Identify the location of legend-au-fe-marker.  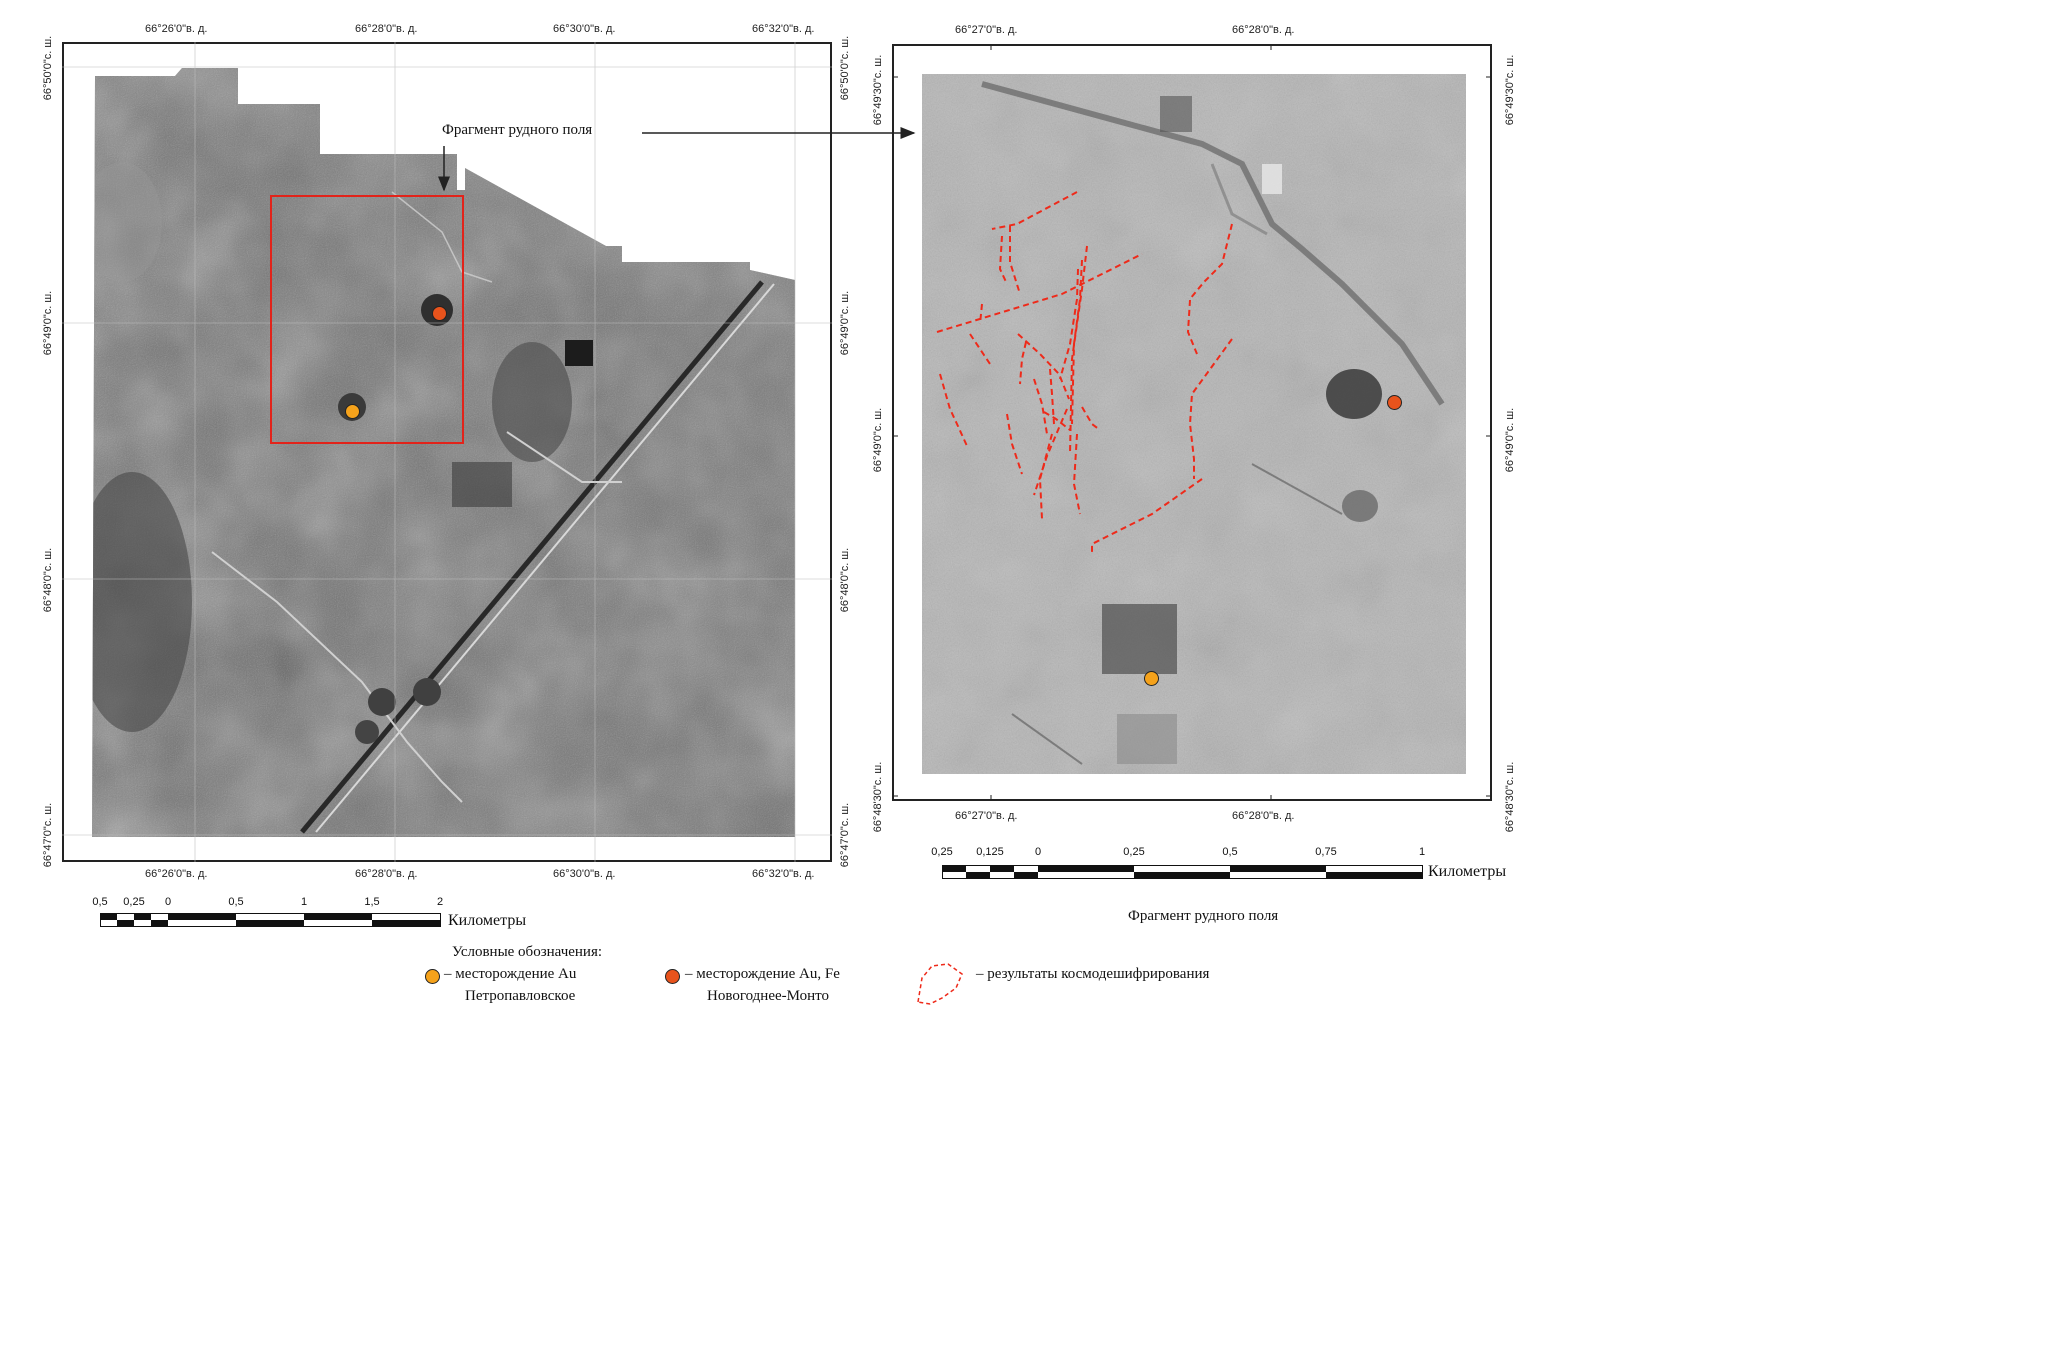
(672, 976).